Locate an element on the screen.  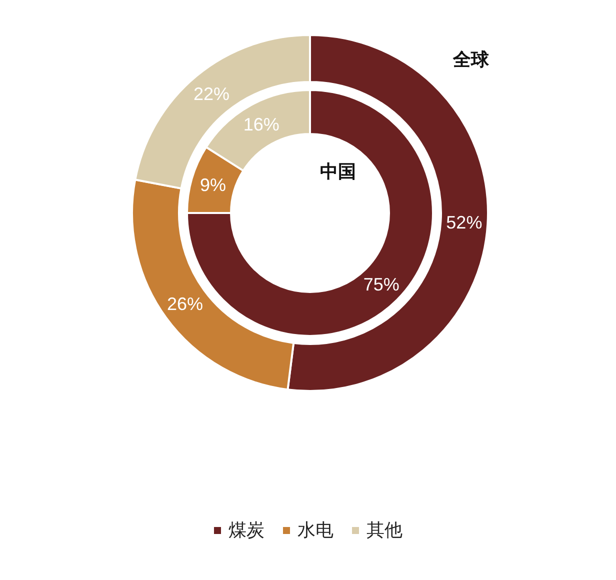
data-label: 75% is located at coordinates (381, 284).